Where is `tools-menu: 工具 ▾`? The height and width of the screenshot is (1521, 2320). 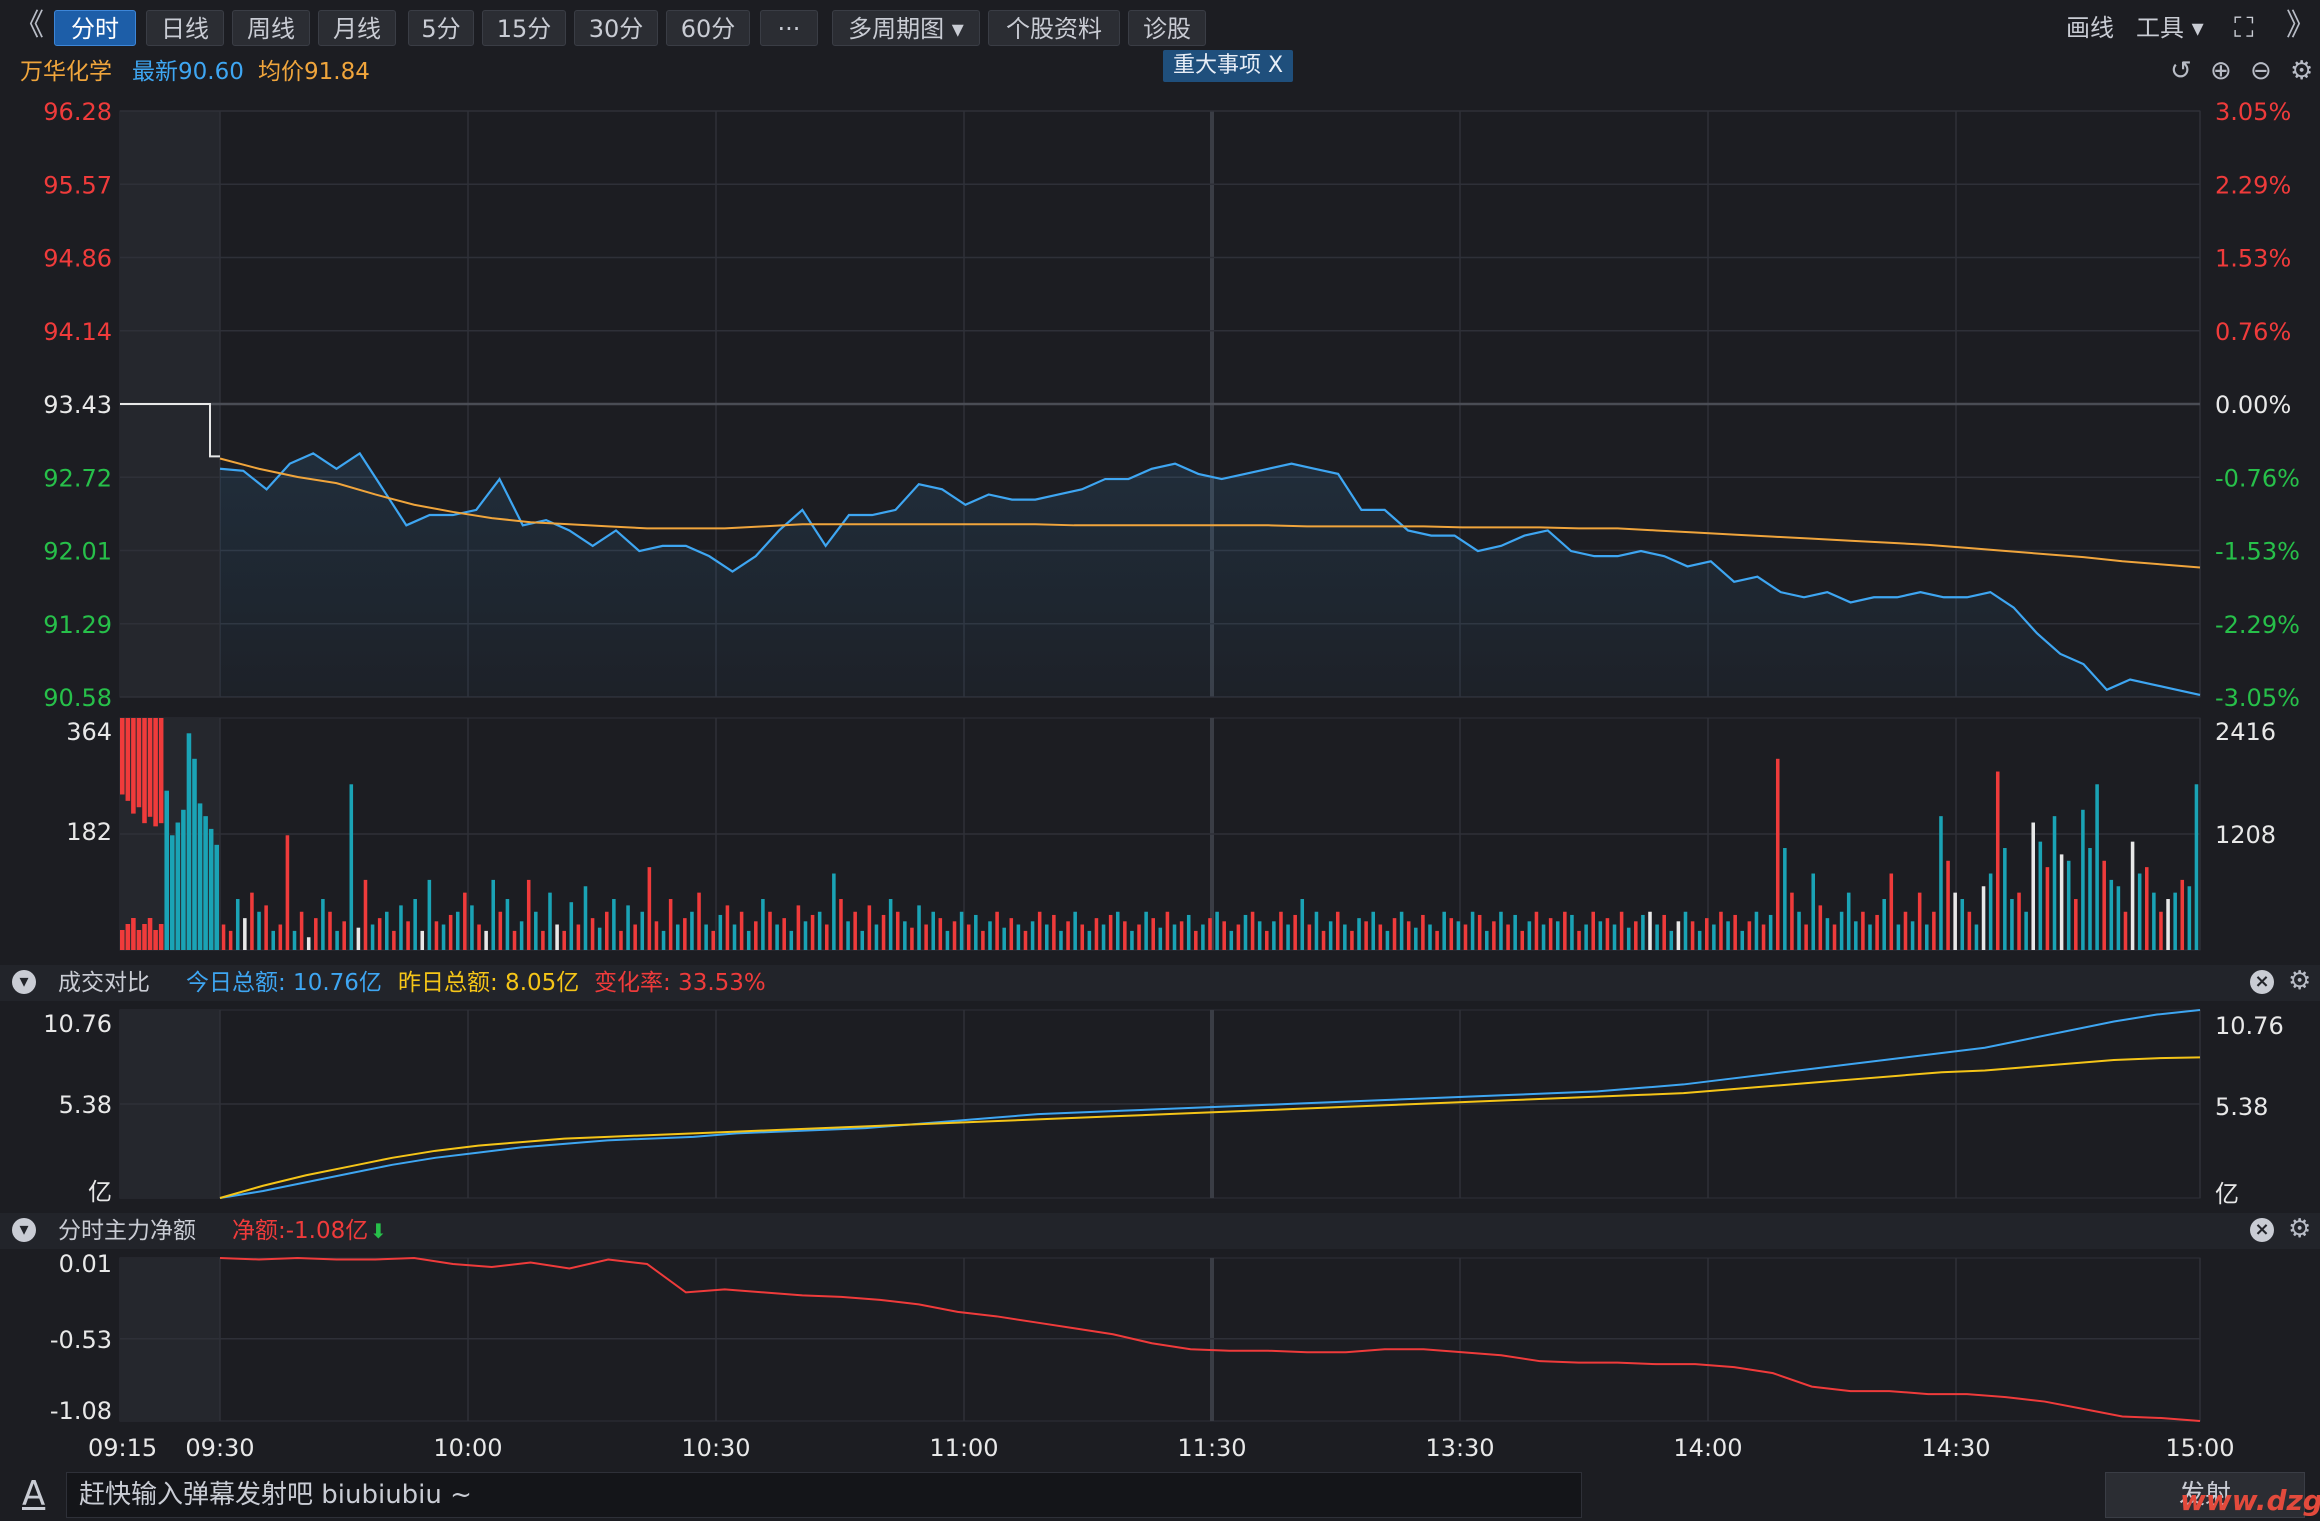
tools-menu: 工具 ▾ is located at coordinates (2170, 28).